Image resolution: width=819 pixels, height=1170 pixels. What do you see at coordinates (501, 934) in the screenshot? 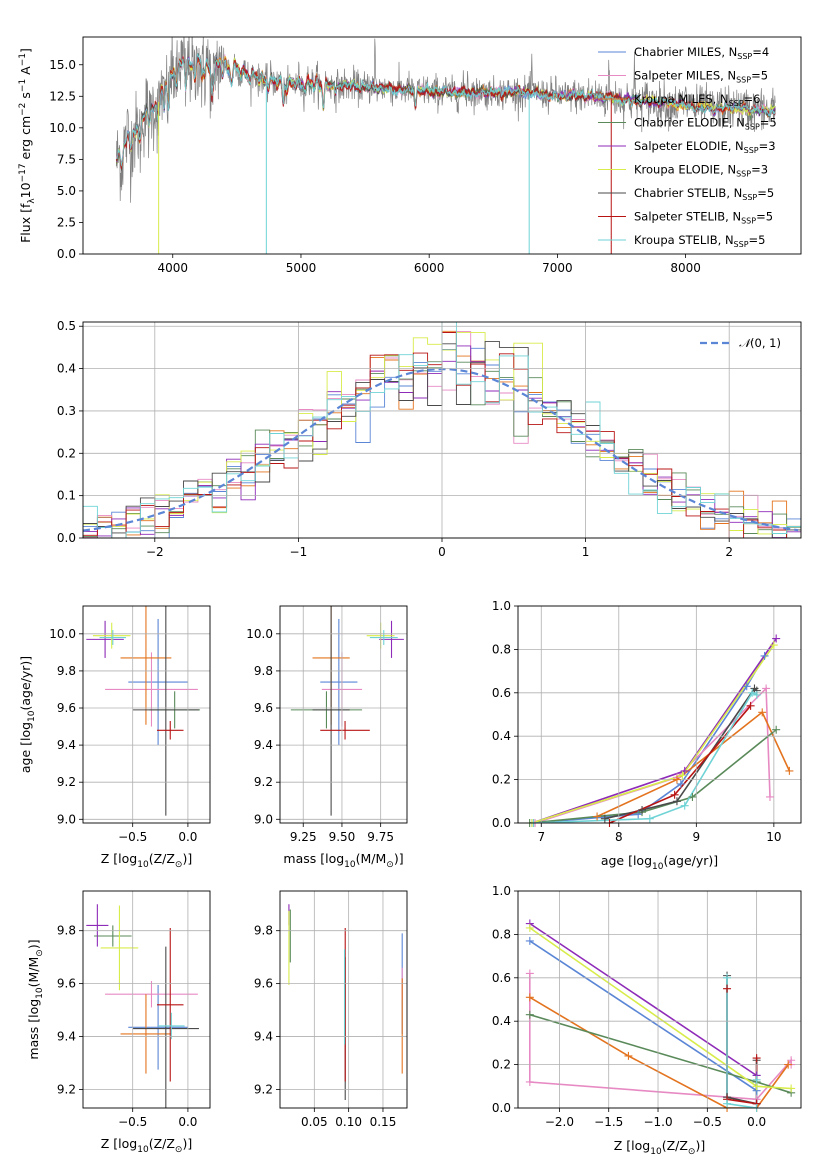
I see `tick-label-y: 0.8` at bounding box center [501, 934].